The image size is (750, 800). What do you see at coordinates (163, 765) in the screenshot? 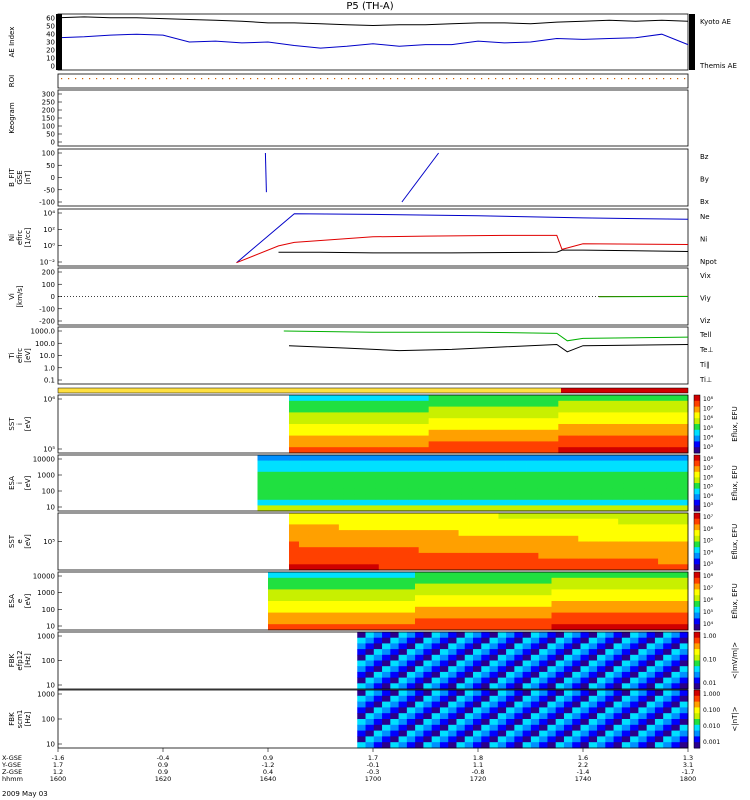
I see `ephem-y: 0.9` at bounding box center [163, 765].